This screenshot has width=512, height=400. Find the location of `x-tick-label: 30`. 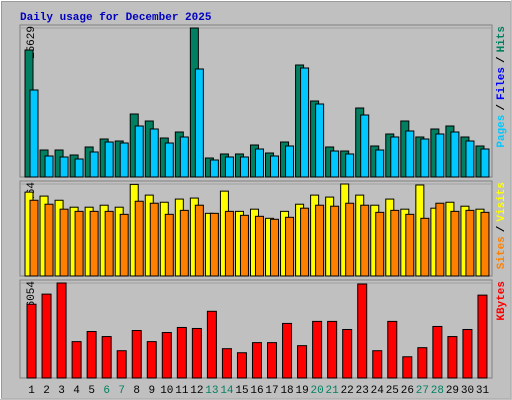

x-tick-label: 30 is located at coordinates (467, 391).